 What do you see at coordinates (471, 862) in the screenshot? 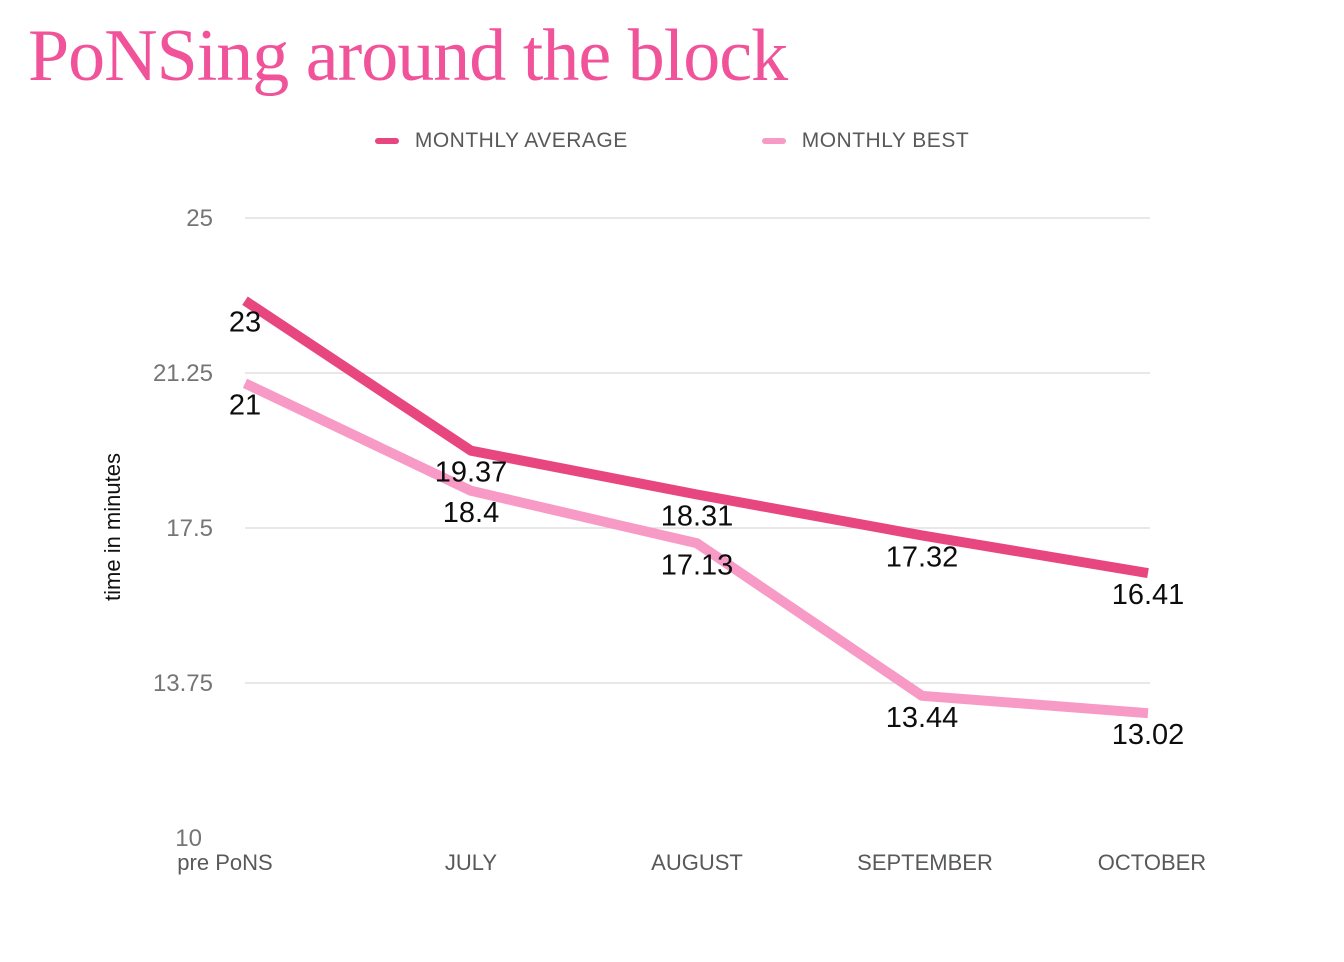
I see `x-axis-label: JULY` at bounding box center [471, 862].